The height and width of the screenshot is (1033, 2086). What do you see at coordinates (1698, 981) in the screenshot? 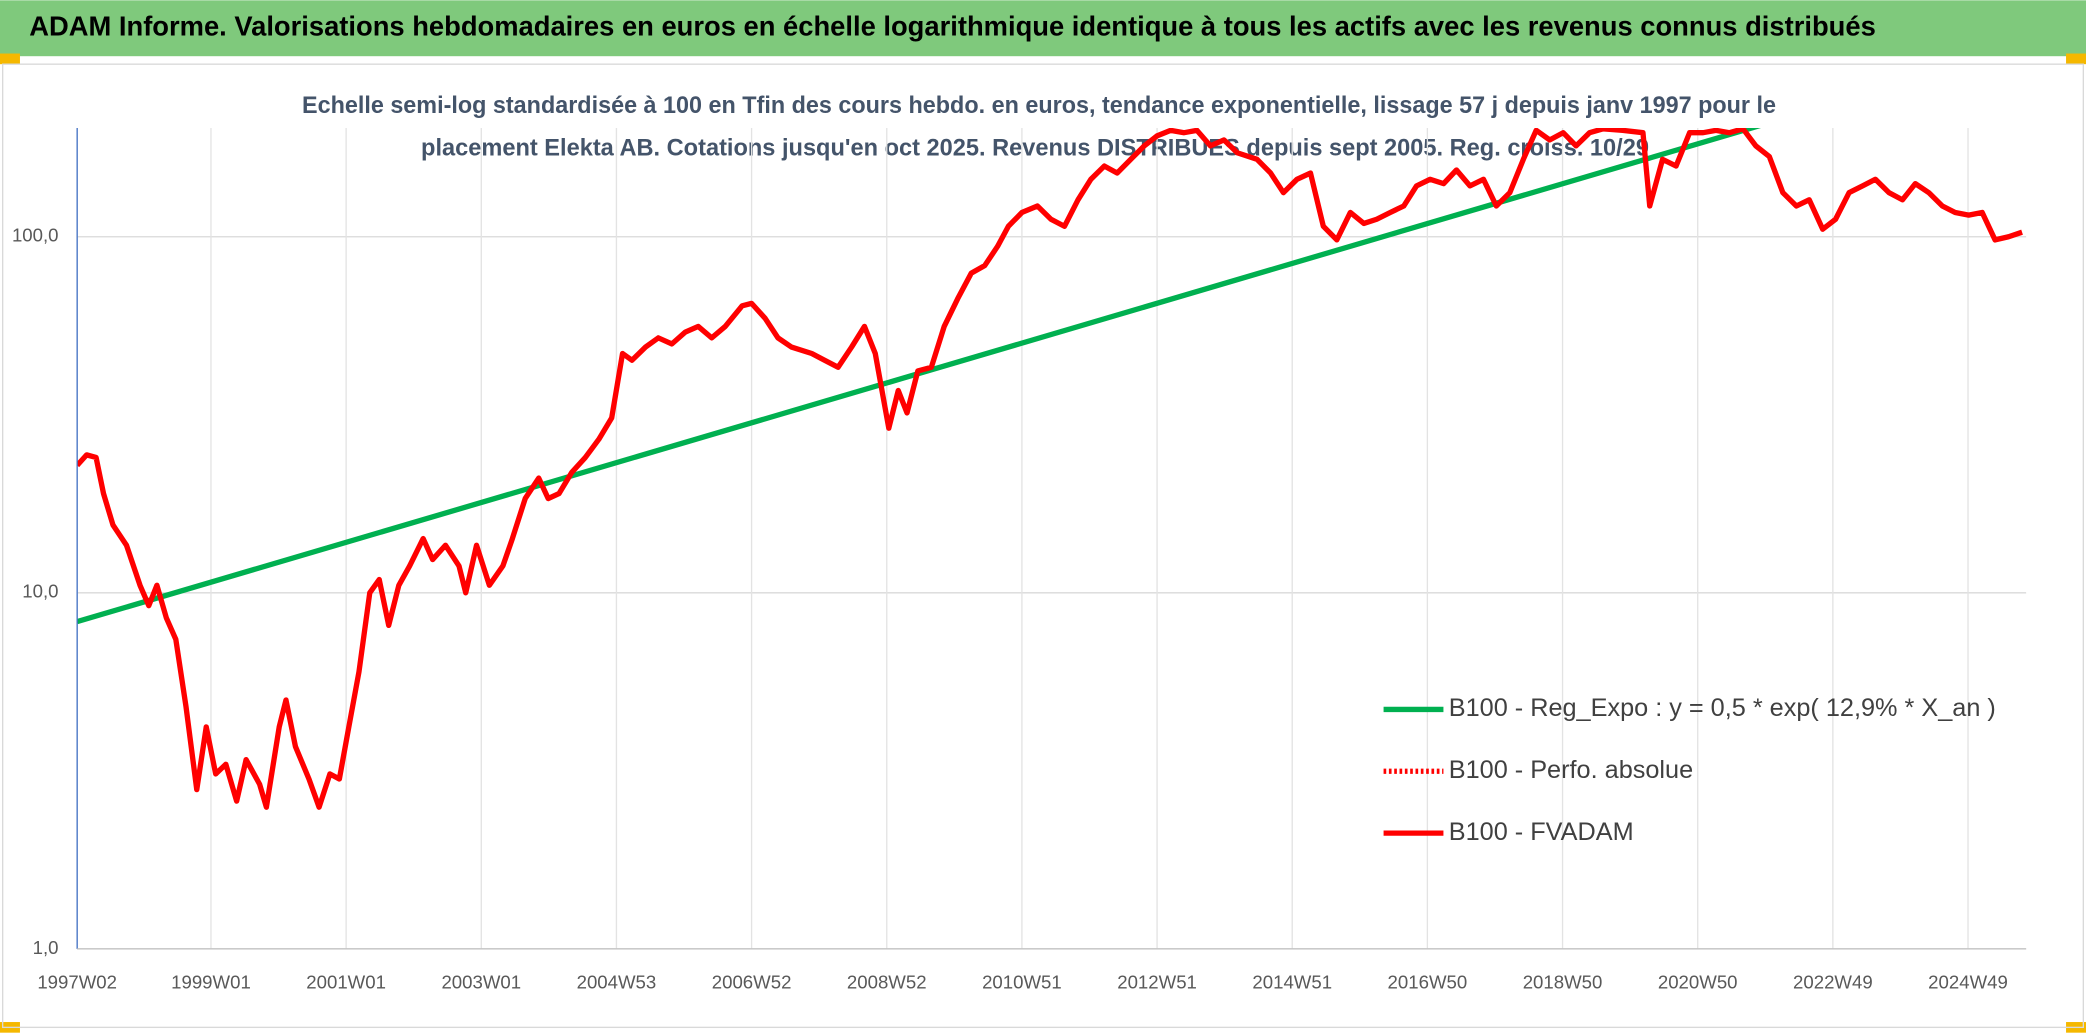
I see `x-tick-label: 2020W50` at bounding box center [1698, 981].